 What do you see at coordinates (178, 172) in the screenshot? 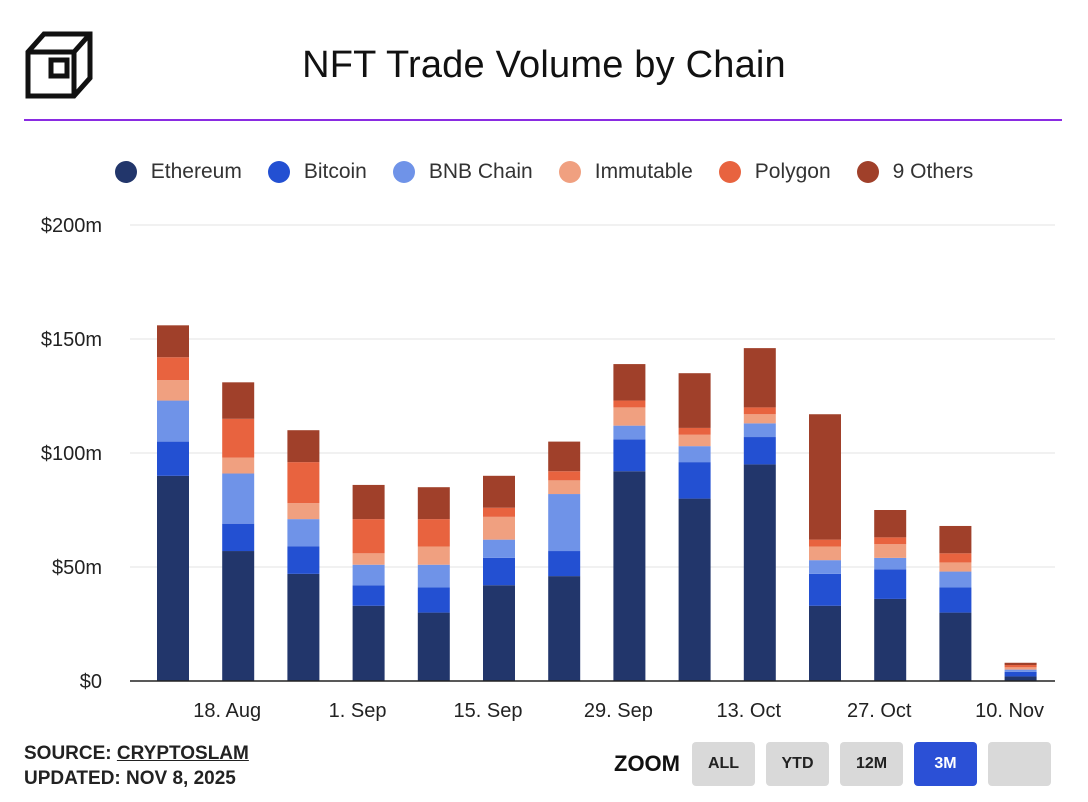
I see `legend-item-ethereum: Ethereum` at bounding box center [178, 172].